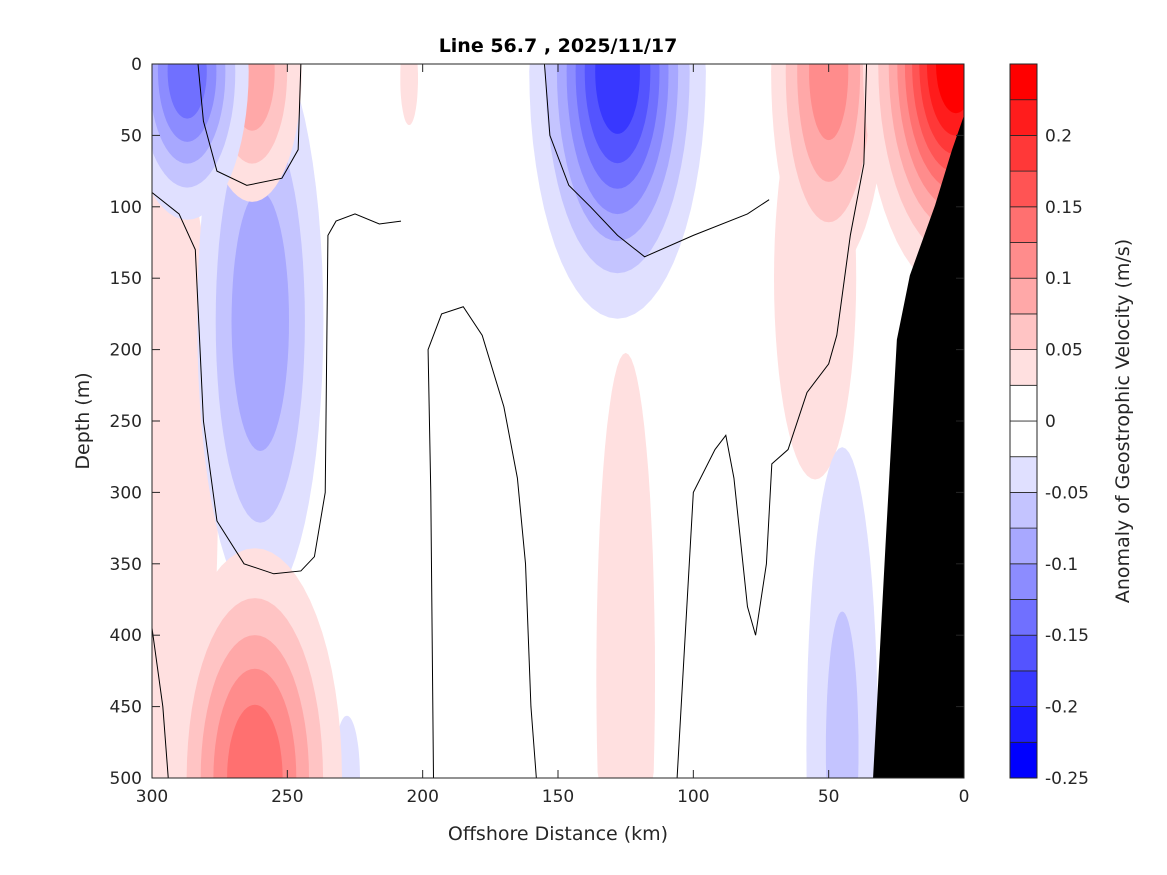 The image size is (1167, 875). What do you see at coordinates (126, 422) in the screenshot?
I see `y-tick-label: 250` at bounding box center [126, 422].